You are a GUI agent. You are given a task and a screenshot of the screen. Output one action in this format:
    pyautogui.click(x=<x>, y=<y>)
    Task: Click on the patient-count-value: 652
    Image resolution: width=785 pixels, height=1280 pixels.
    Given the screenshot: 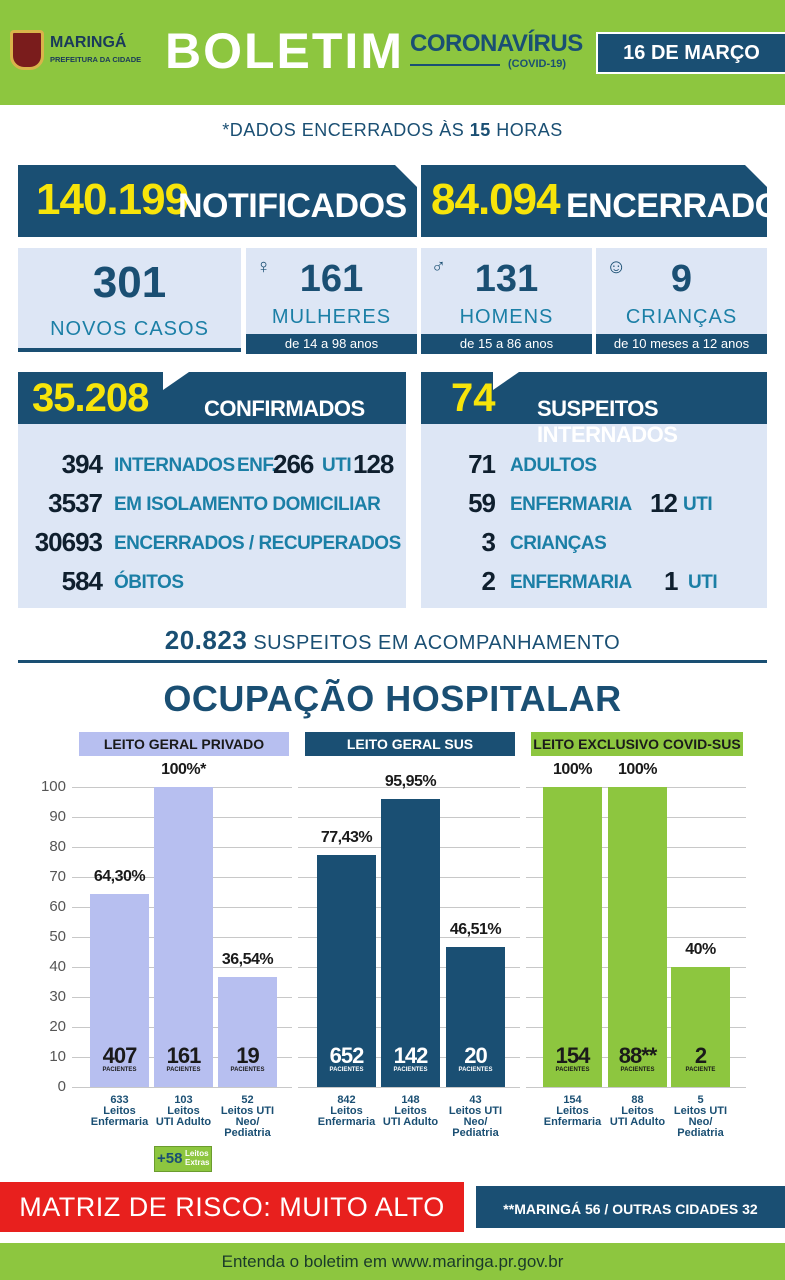 What is the action you would take?
    pyautogui.click(x=347, y=1055)
    